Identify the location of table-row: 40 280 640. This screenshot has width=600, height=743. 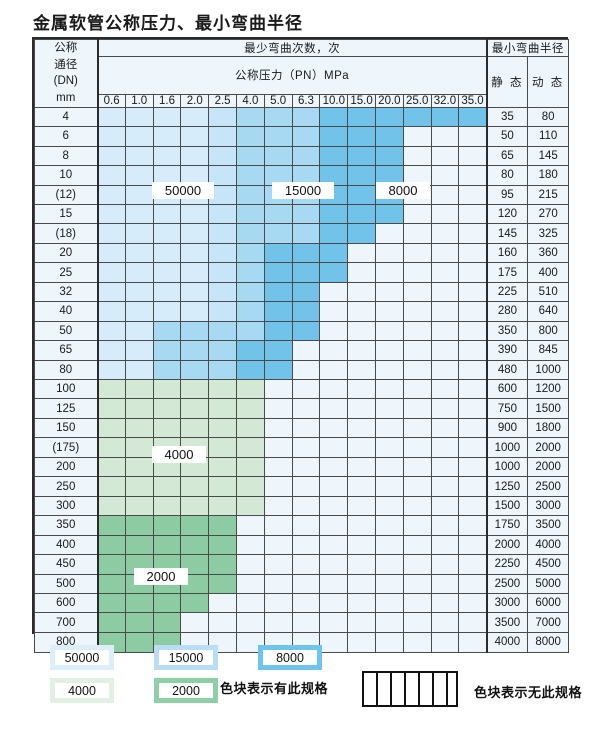
(302, 311).